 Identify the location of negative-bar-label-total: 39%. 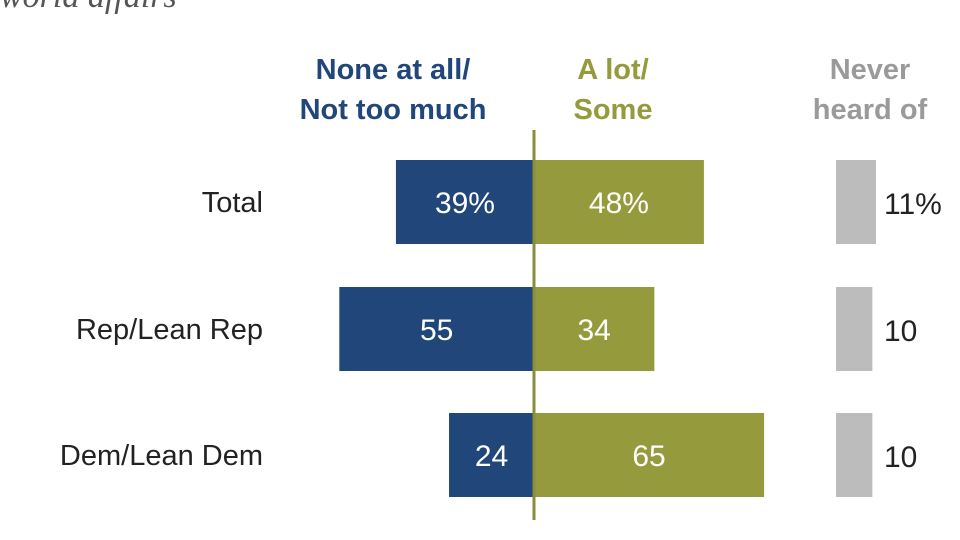
(465, 203).